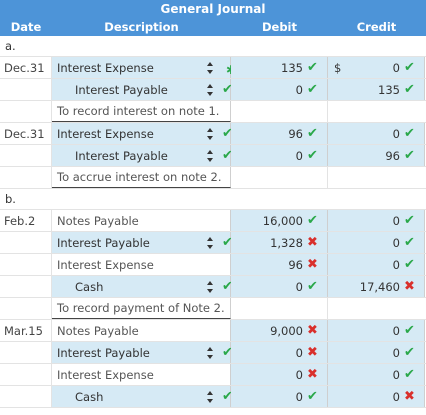 The height and width of the screenshot is (415, 426). What do you see at coordinates (279, 242) in the screenshot?
I see `debit-input: 1,328 ✖` at bounding box center [279, 242].